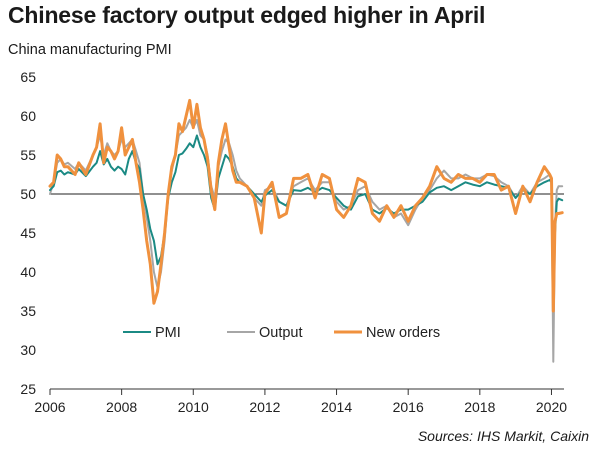 This screenshot has height=455, width=601. Describe the element at coordinates (28, 155) in the screenshot. I see `y-tick-label: 55` at that location.